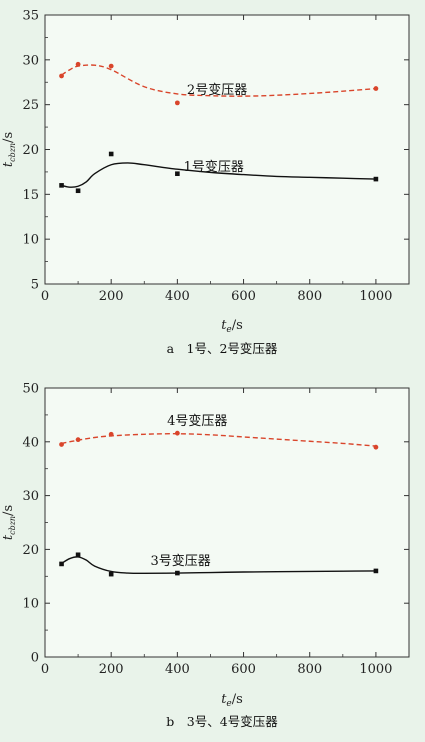  Describe the element at coordinates (181, 561) in the screenshot. I see `series-label: 3号变压器` at that location.